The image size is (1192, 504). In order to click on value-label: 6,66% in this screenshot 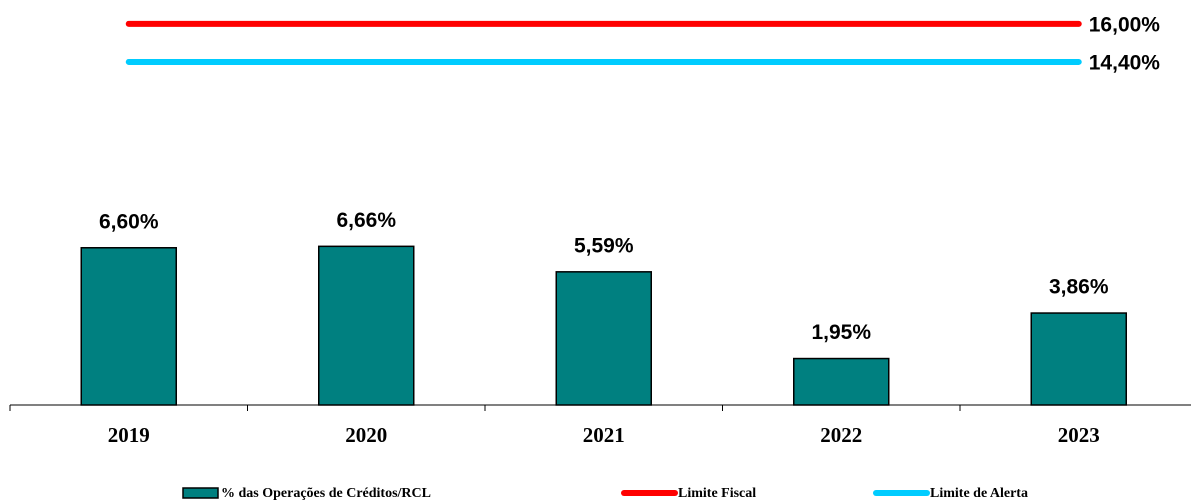, I will do `click(366, 220)`.